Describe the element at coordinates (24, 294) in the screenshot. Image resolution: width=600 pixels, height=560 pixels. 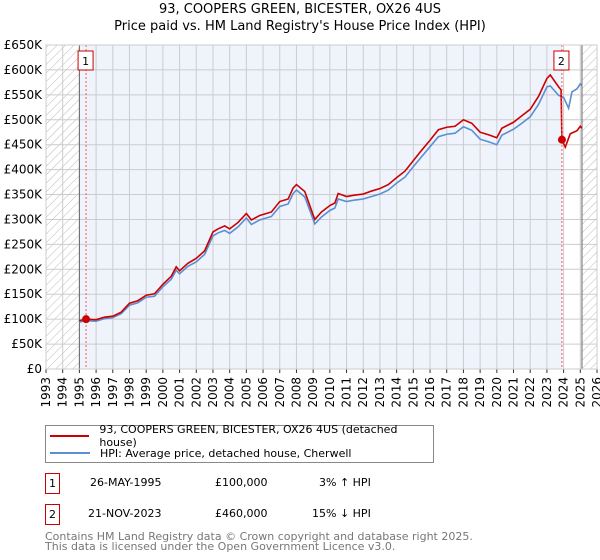
I see `y-tick-label: £150K` at that location.